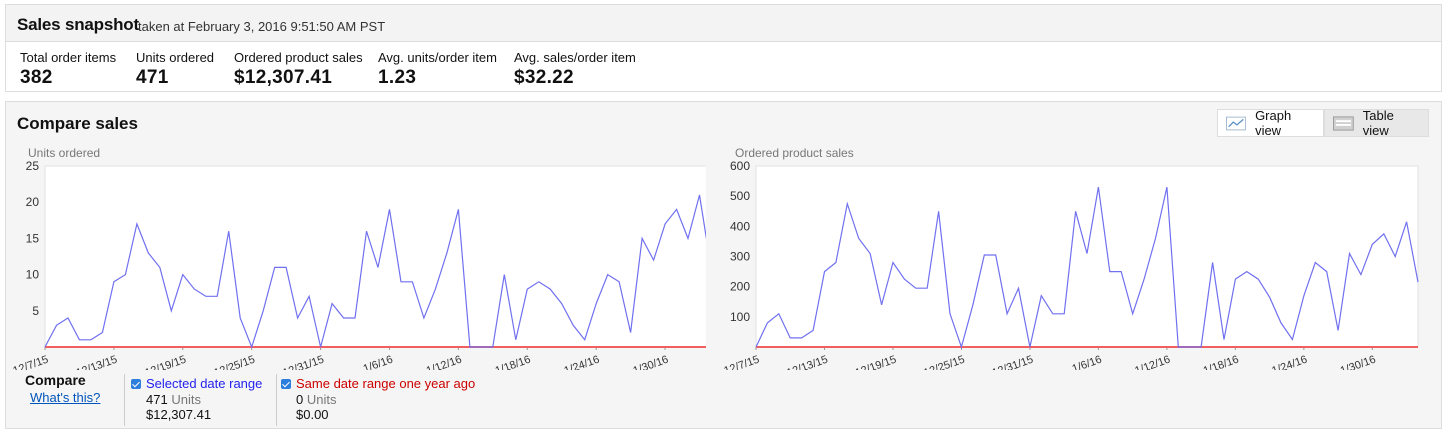  Describe the element at coordinates (1358, 362) in the screenshot. I see `x-tick-label: 1/30/16` at that location.